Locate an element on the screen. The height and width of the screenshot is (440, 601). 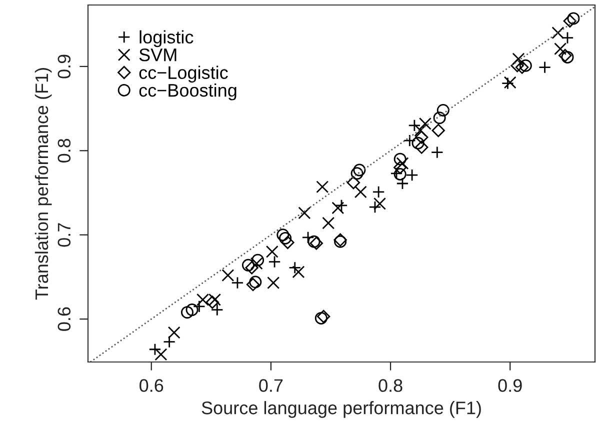
legend-label: logistic is located at coordinates (167, 39).